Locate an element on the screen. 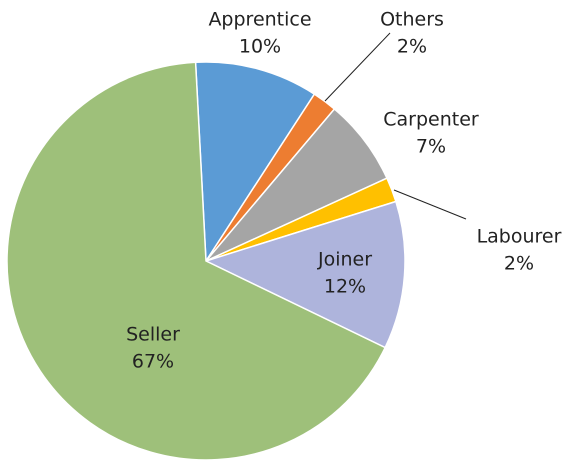 This screenshot has height=461, width=568. slice-label: Carpenter is located at coordinates (431, 120).